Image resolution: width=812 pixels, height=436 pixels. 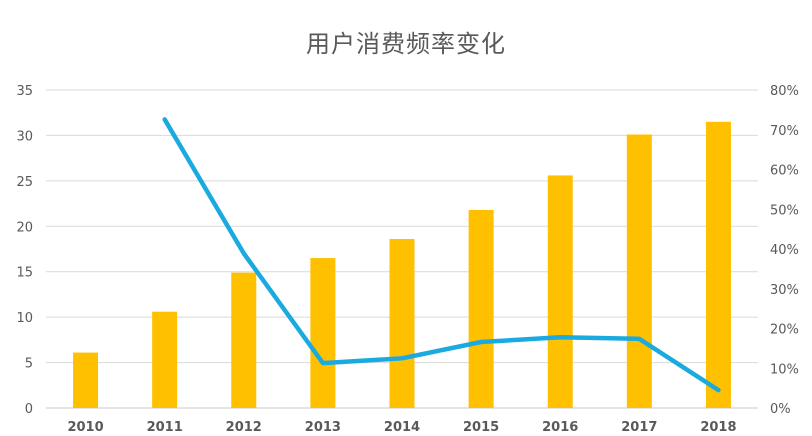 What do you see at coordinates (29, 409) in the screenshot?
I see `y-left-tick-label: 0` at bounding box center [29, 409].